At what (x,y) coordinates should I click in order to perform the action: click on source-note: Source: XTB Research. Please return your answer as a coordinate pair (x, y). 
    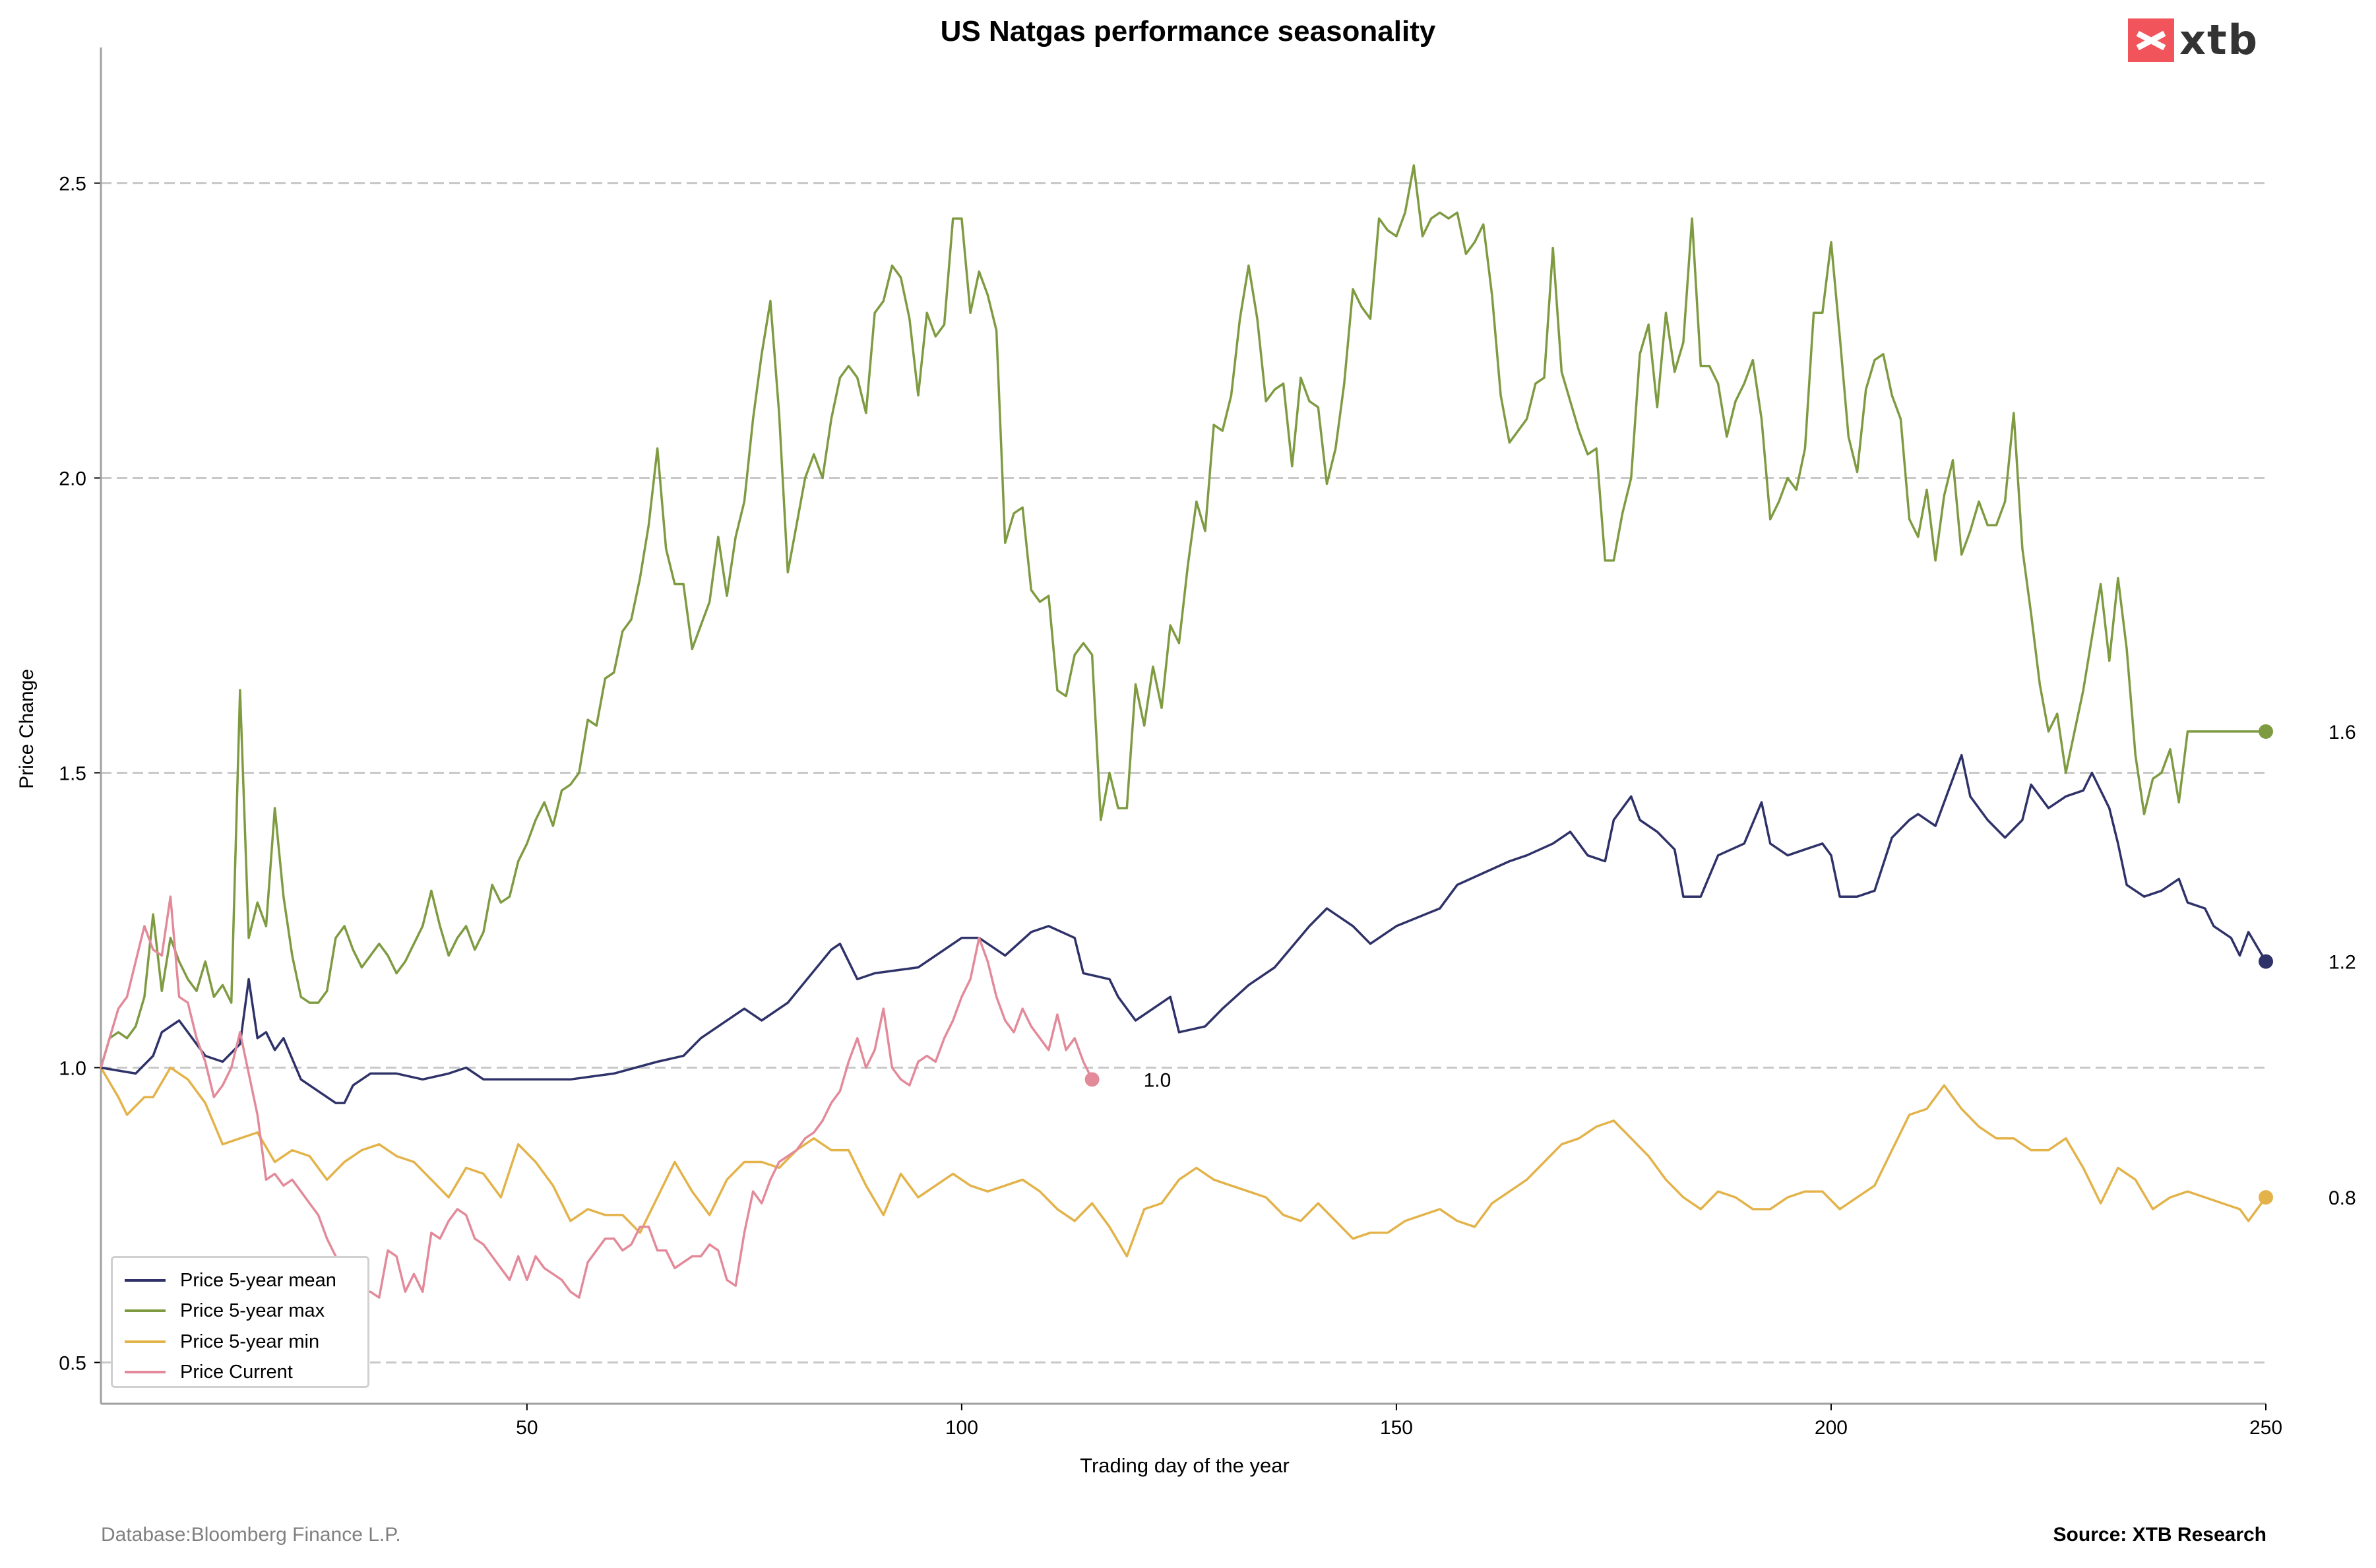
    Looking at the image, I should click on (2160, 1535).